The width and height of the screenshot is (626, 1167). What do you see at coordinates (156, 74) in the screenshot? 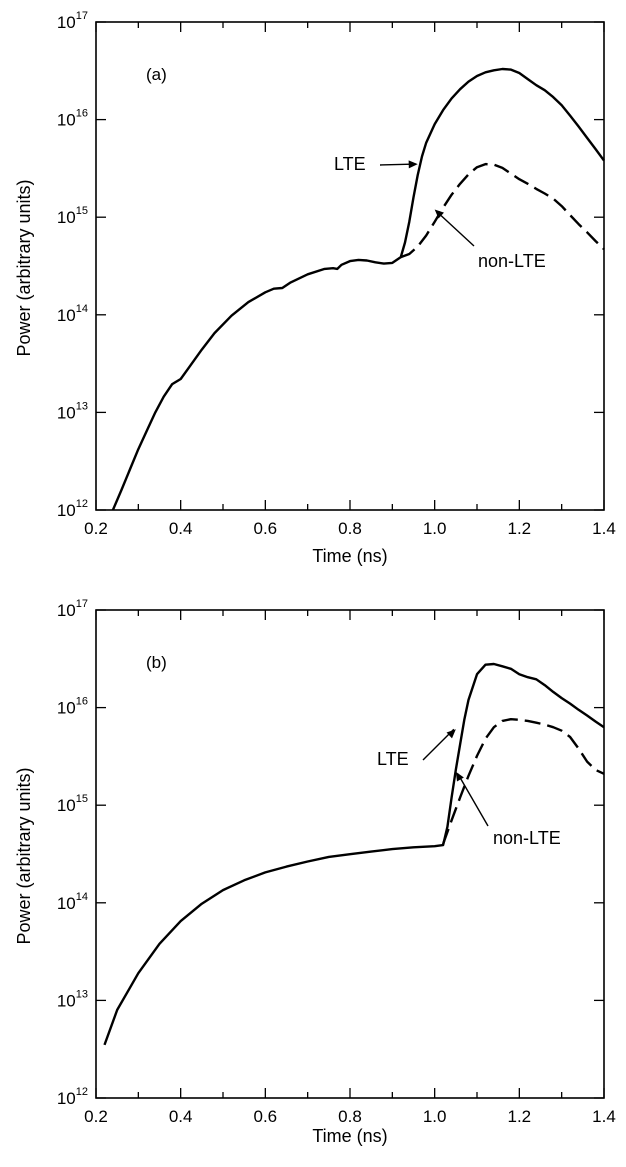
I see `panel-label: (a)` at bounding box center [156, 74].